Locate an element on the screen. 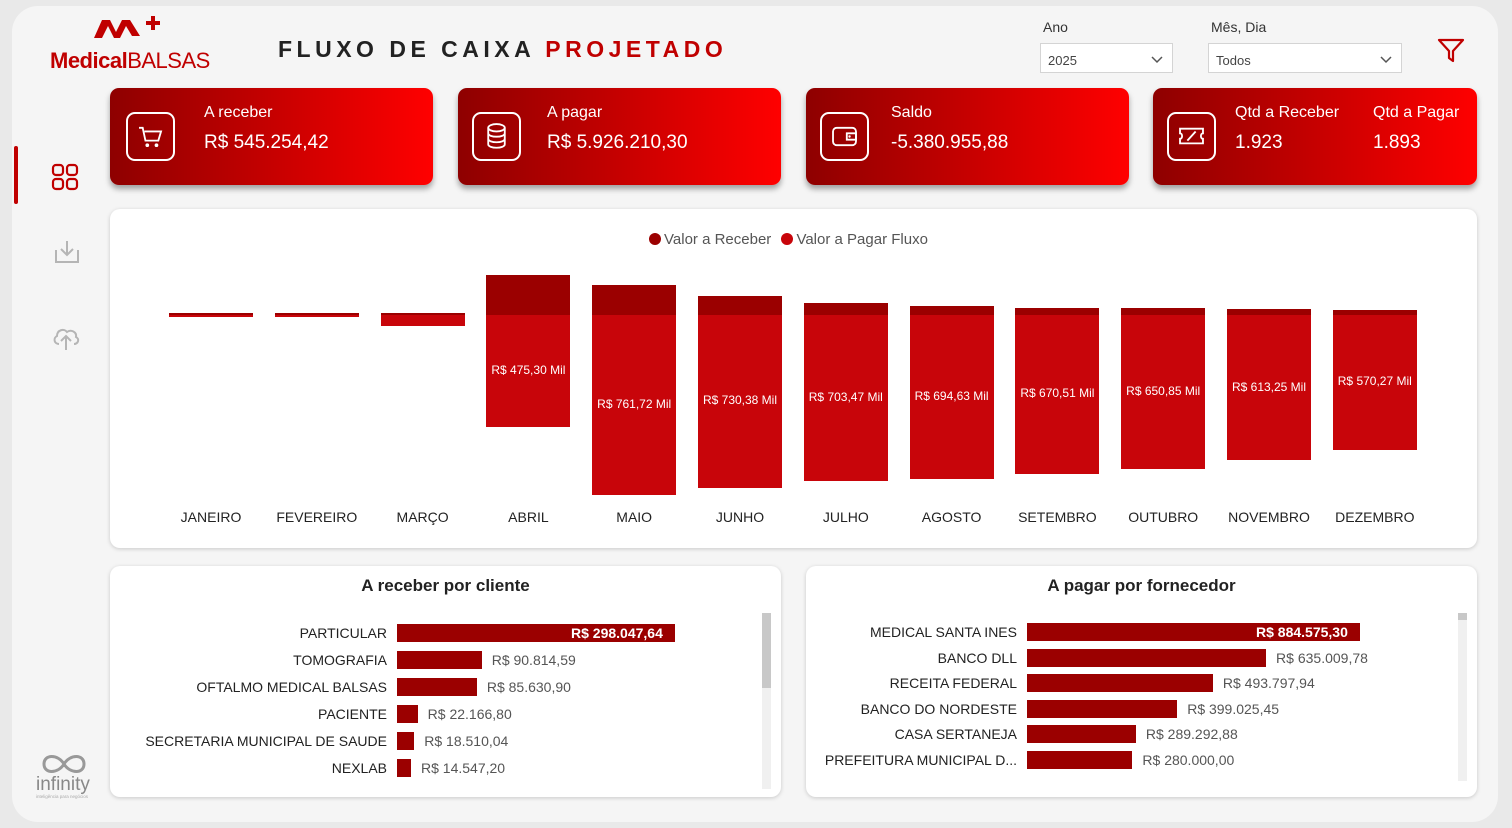 This screenshot has width=1512, height=828. data-label: R$ 730,38 Mil is located at coordinates (740, 400).